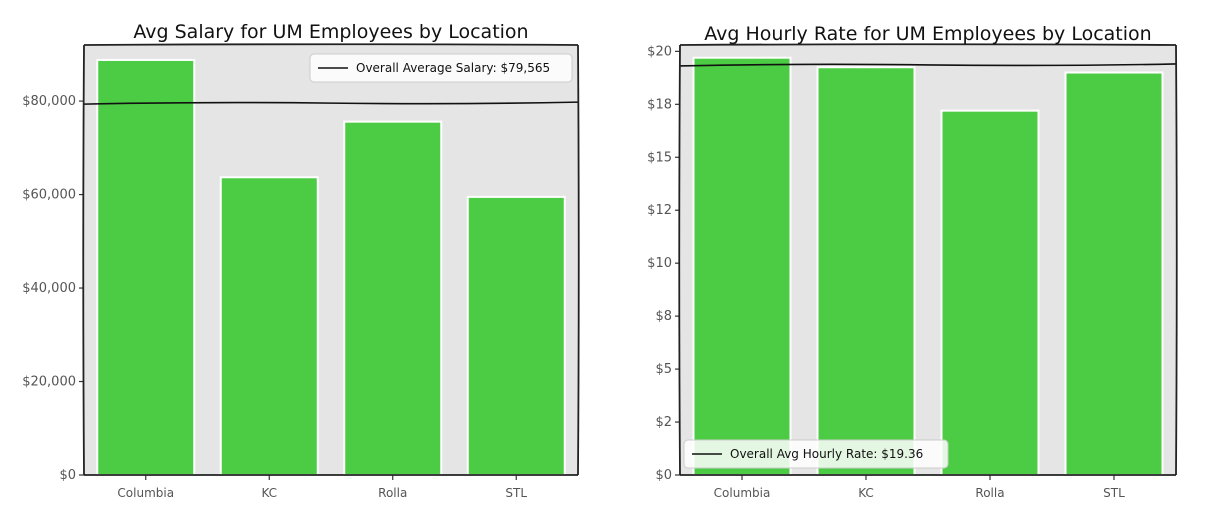 The height and width of the screenshot is (516, 1218). What do you see at coordinates (663, 369) in the screenshot?
I see `y-tick-label: $5` at bounding box center [663, 369].